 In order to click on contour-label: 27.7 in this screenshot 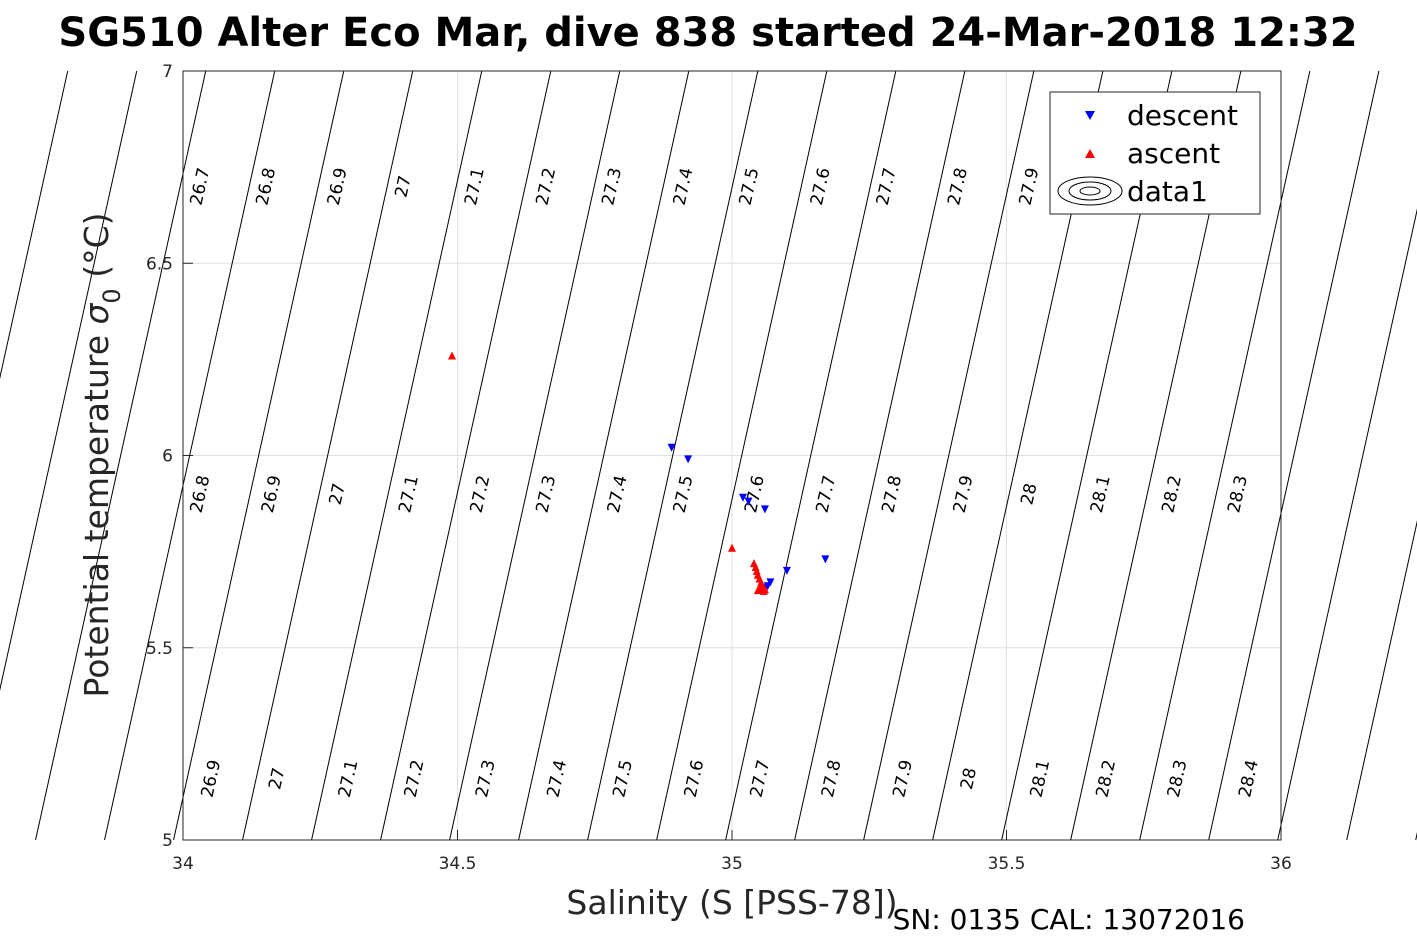, I will do `click(886, 186)`.